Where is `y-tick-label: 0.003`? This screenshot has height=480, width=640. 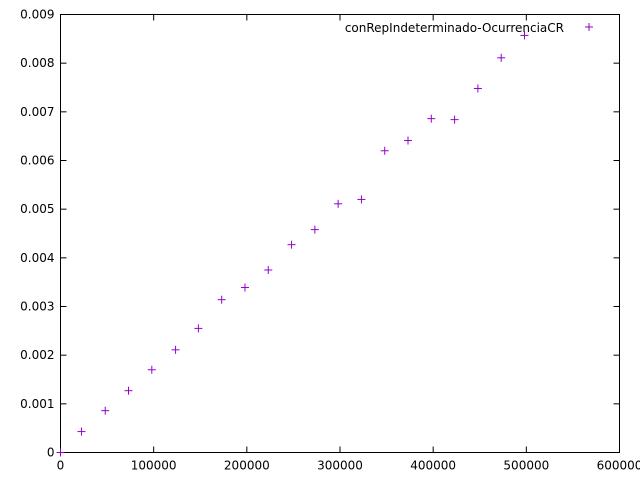
y-tick-label: 0.003 is located at coordinates (37, 307).